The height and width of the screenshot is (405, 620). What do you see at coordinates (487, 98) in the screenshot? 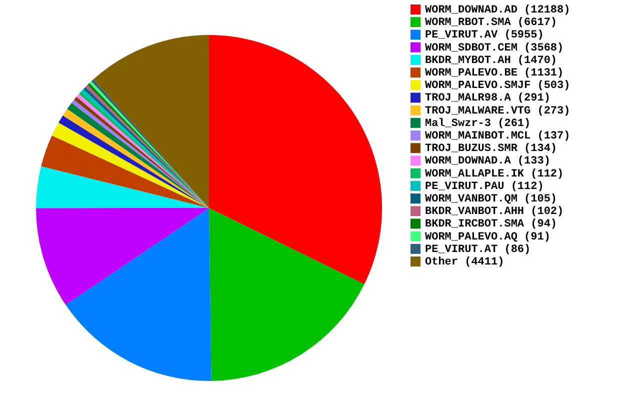
I see `legend-label: TROJ_MALR98.A (291)` at bounding box center [487, 98].